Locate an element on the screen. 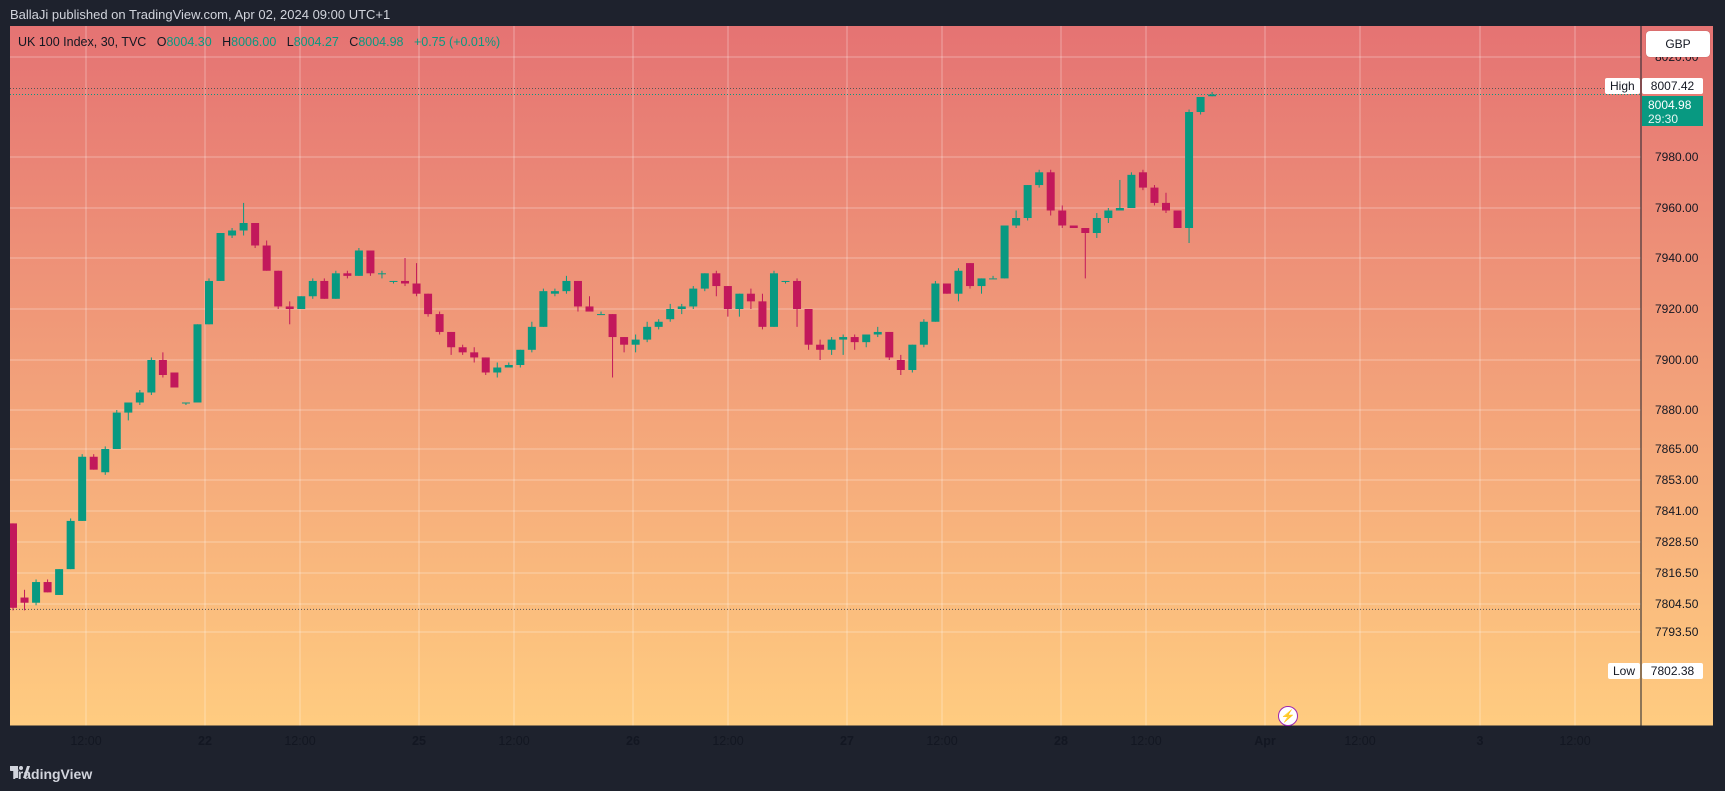 The height and width of the screenshot is (791, 1725). tradingview-logo: TradingView is located at coordinates (51, 774).